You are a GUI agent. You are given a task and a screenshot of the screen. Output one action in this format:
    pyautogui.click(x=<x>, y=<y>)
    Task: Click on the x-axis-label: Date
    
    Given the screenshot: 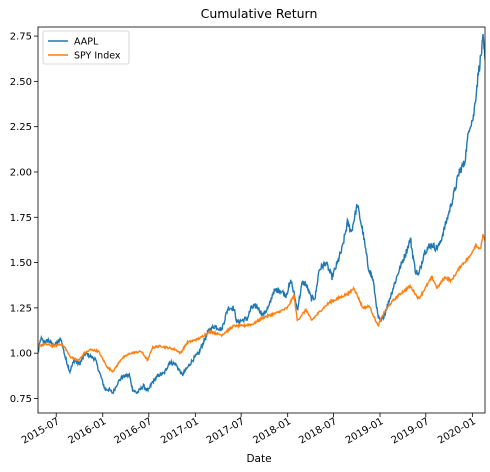 What is the action you would take?
    pyautogui.click(x=258, y=459)
    